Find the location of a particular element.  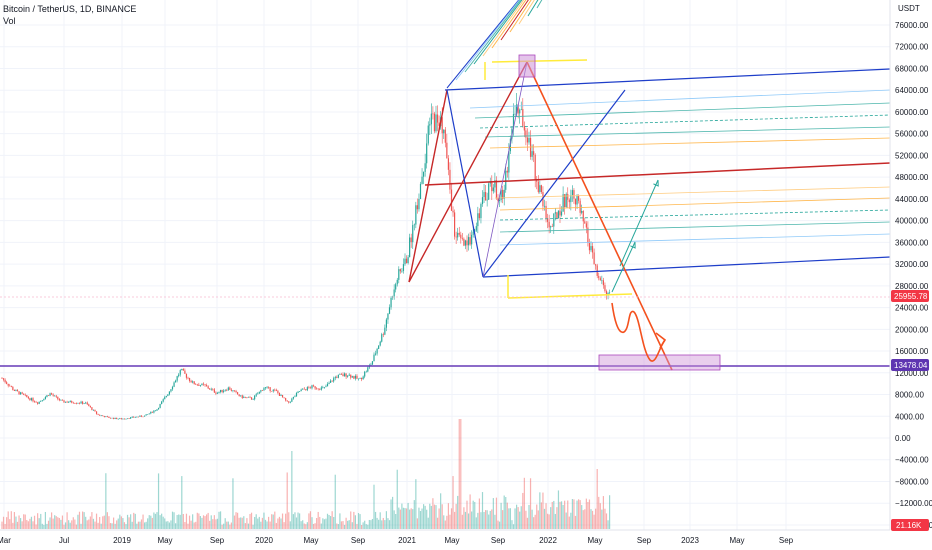

y-tick-label: 0.00 is located at coordinates (903, 438).